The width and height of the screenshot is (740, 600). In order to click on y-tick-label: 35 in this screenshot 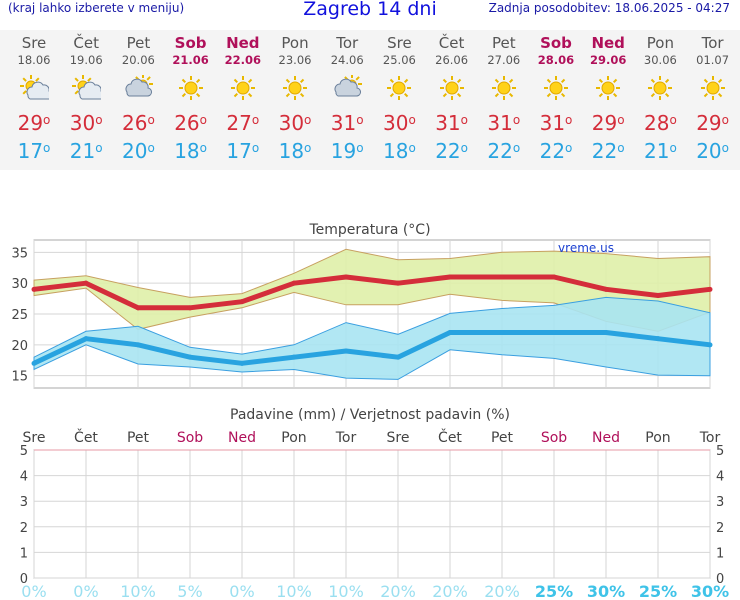, I will do `click(19, 253)`.